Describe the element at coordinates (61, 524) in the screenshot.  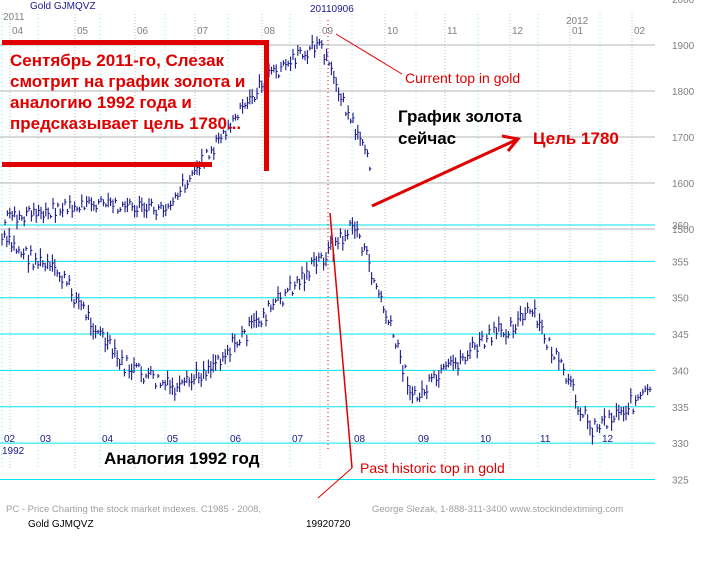
I see `symbol-bottom: Gold GJMQVZ` at that location.